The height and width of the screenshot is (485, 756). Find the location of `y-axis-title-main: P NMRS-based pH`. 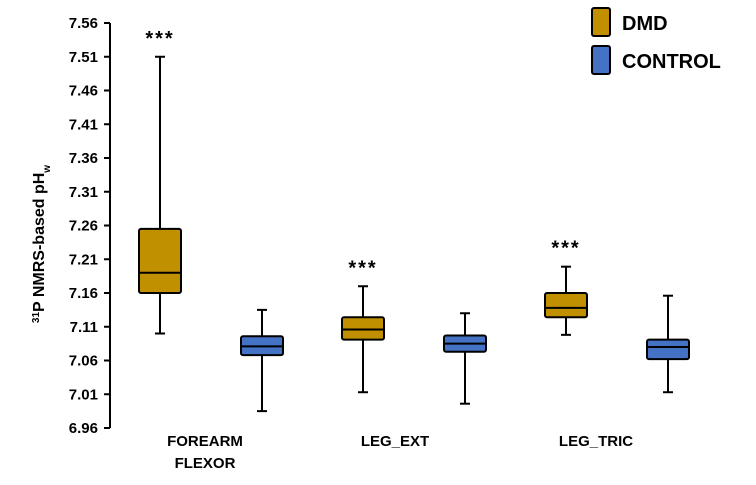

y-axis-title-main: P NMRS-based pH is located at coordinates (39, 242).